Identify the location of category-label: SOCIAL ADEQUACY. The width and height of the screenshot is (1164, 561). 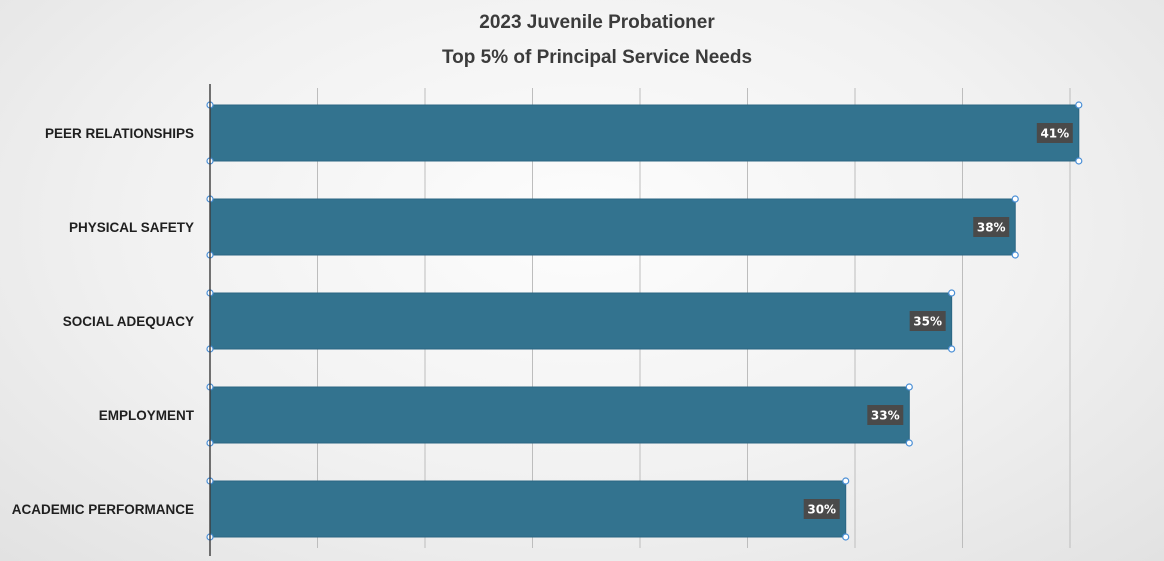
(128, 321).